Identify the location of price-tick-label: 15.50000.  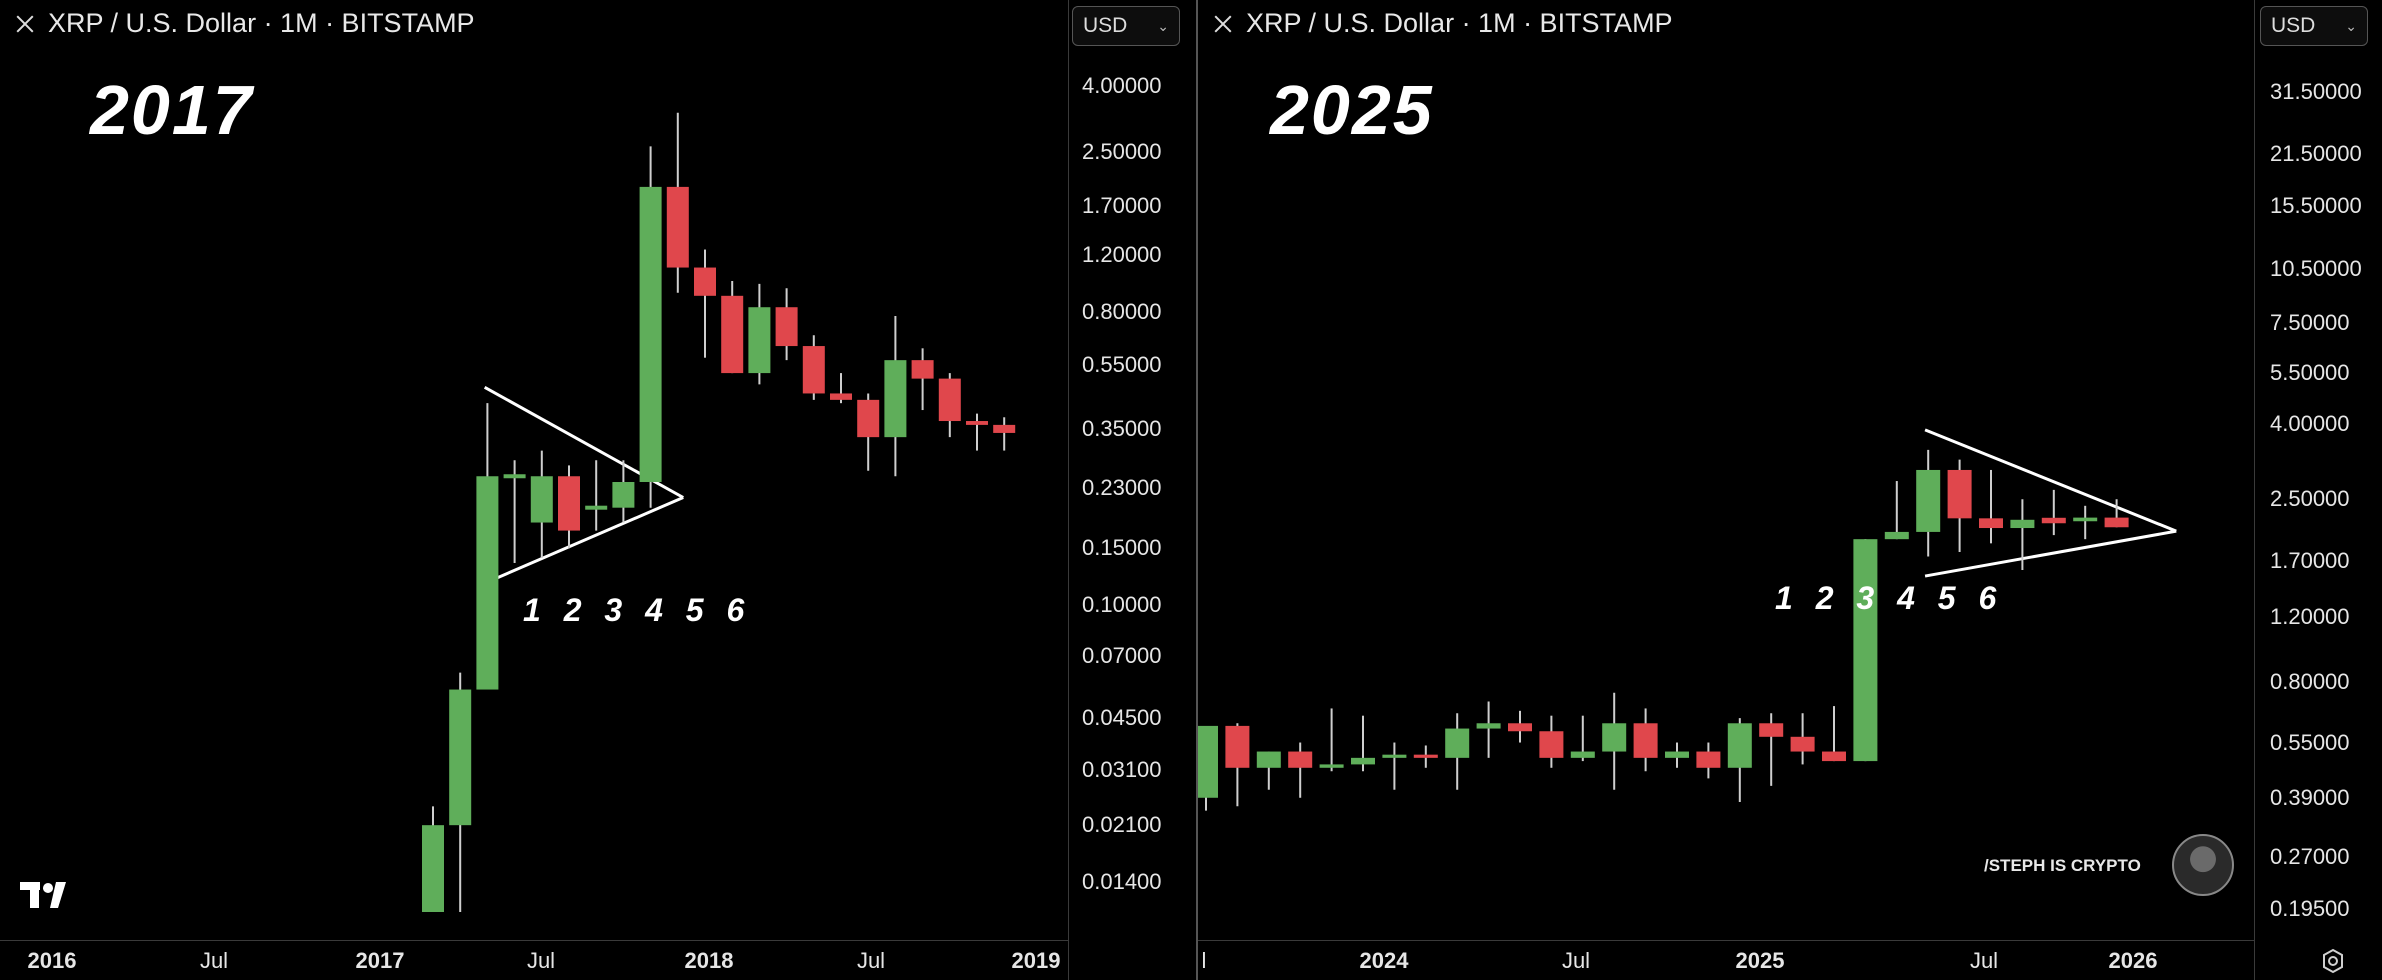
(2316, 206).